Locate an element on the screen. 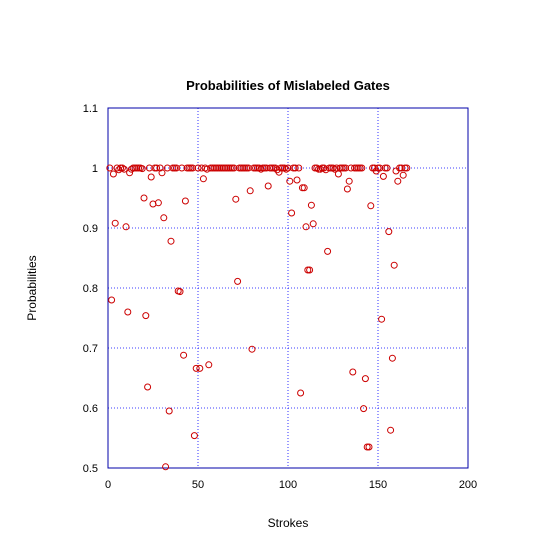 This screenshot has width=540, height=540. y-tick-label: 0.8 is located at coordinates (90, 289).